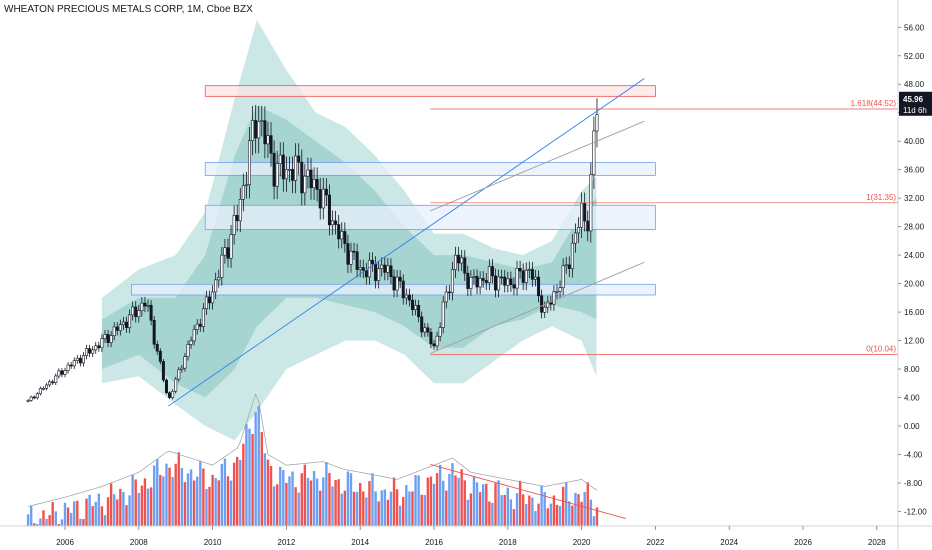 The image size is (932, 550). Describe the element at coordinates (914, 341) in the screenshot. I see `y-tick-label: 12.00` at that location.